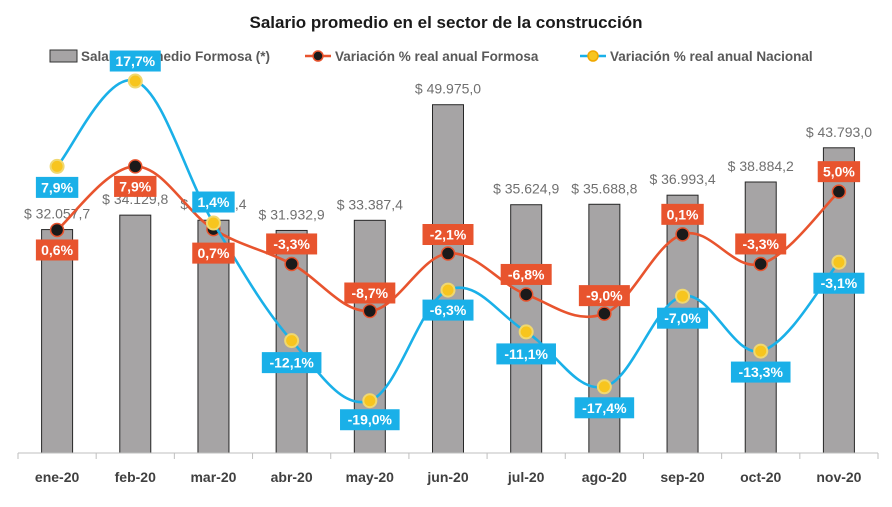 The image size is (892, 507). I want to click on legend-item-variaci-n-real-anual-formosa: Variación % real anual Formosa, so click(422, 56).